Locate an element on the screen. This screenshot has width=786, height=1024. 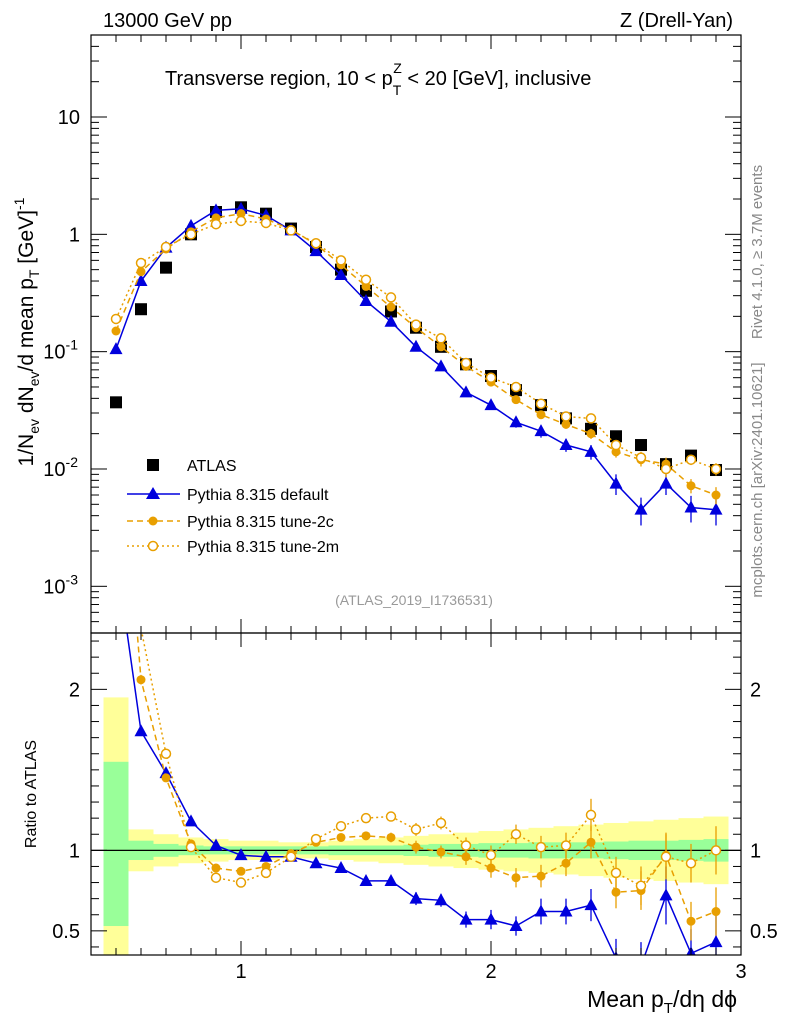
y-tick-label-ratio: 0.5 is located at coordinates (66, 932).